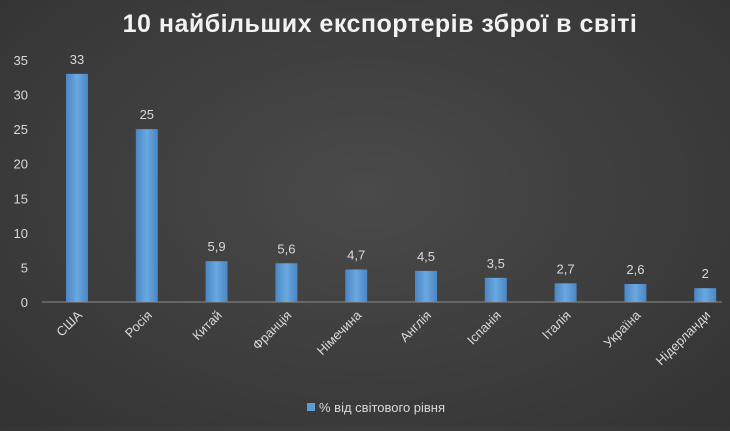 The width and height of the screenshot is (730, 431). Describe the element at coordinates (566, 268) in the screenshot. I see `data-label: 2,7` at that location.